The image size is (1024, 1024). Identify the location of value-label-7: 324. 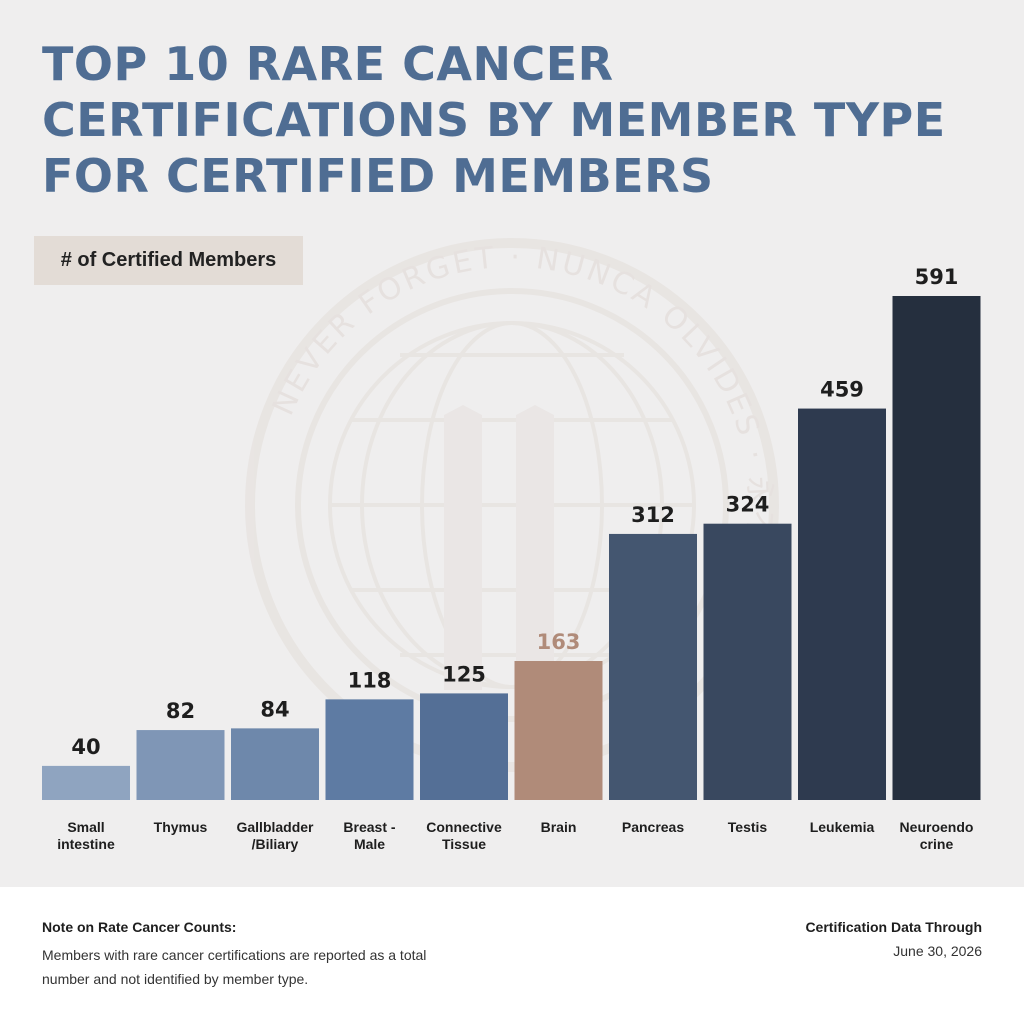
(748, 505).